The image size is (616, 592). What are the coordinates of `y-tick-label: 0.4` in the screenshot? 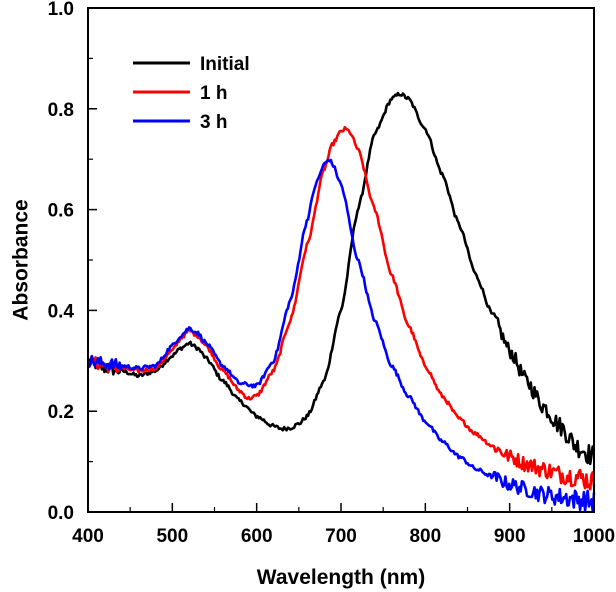 It's located at (61, 311).